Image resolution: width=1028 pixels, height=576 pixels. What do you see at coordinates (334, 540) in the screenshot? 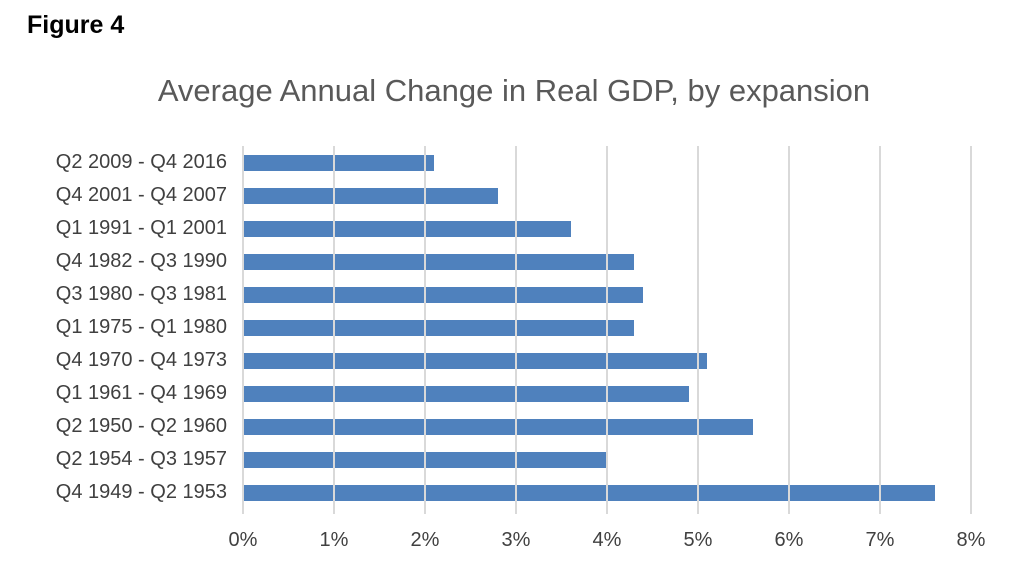
I see `x-axis-tick-label: 1%` at bounding box center [334, 540].